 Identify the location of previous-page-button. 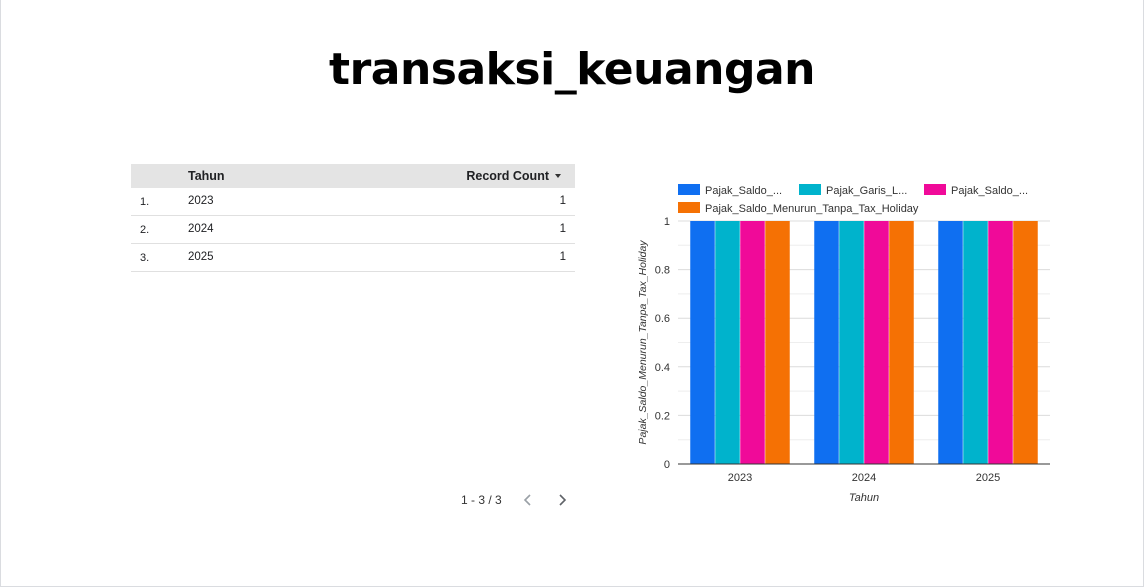
(528, 500).